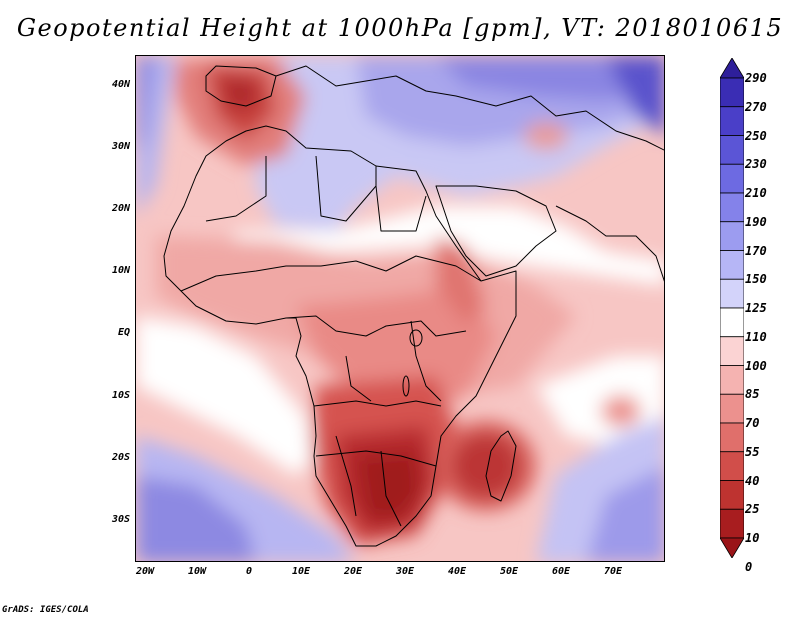 The width and height of the screenshot is (800, 618). What do you see at coordinates (756, 135) in the screenshot?
I see `colorbar-tick-label: 250` at bounding box center [756, 135].